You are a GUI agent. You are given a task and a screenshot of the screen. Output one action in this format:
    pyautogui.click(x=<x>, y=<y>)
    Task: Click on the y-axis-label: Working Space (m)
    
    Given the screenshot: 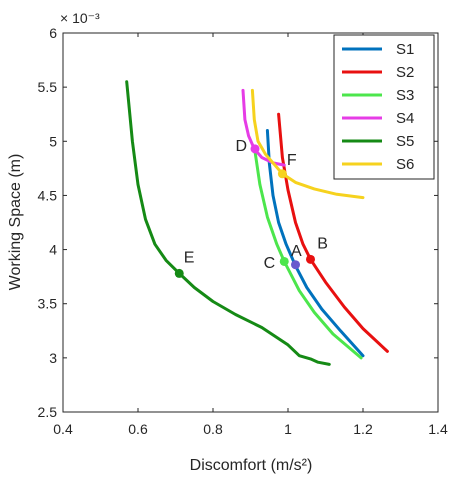 What is the action you would take?
    pyautogui.click(x=15, y=222)
    